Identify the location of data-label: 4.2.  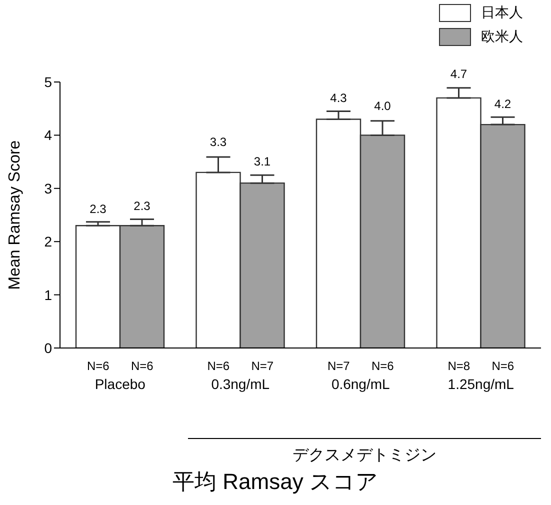
(503, 103).